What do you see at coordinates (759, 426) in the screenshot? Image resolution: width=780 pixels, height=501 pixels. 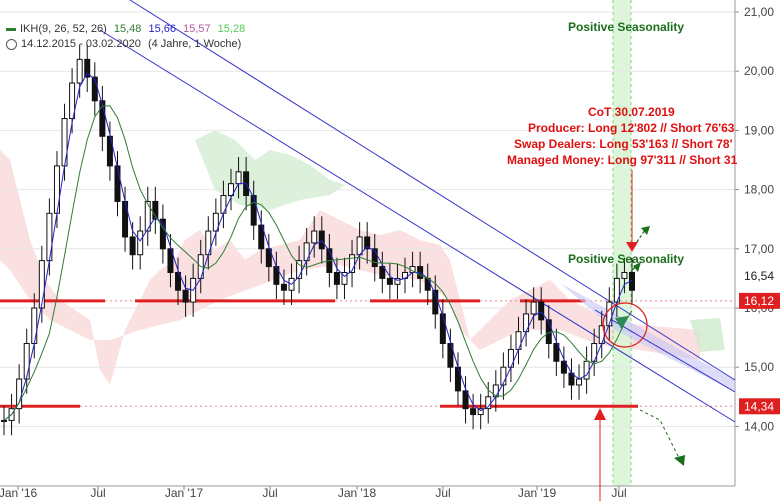 I see `y-tick-label: 14,00` at bounding box center [759, 426].